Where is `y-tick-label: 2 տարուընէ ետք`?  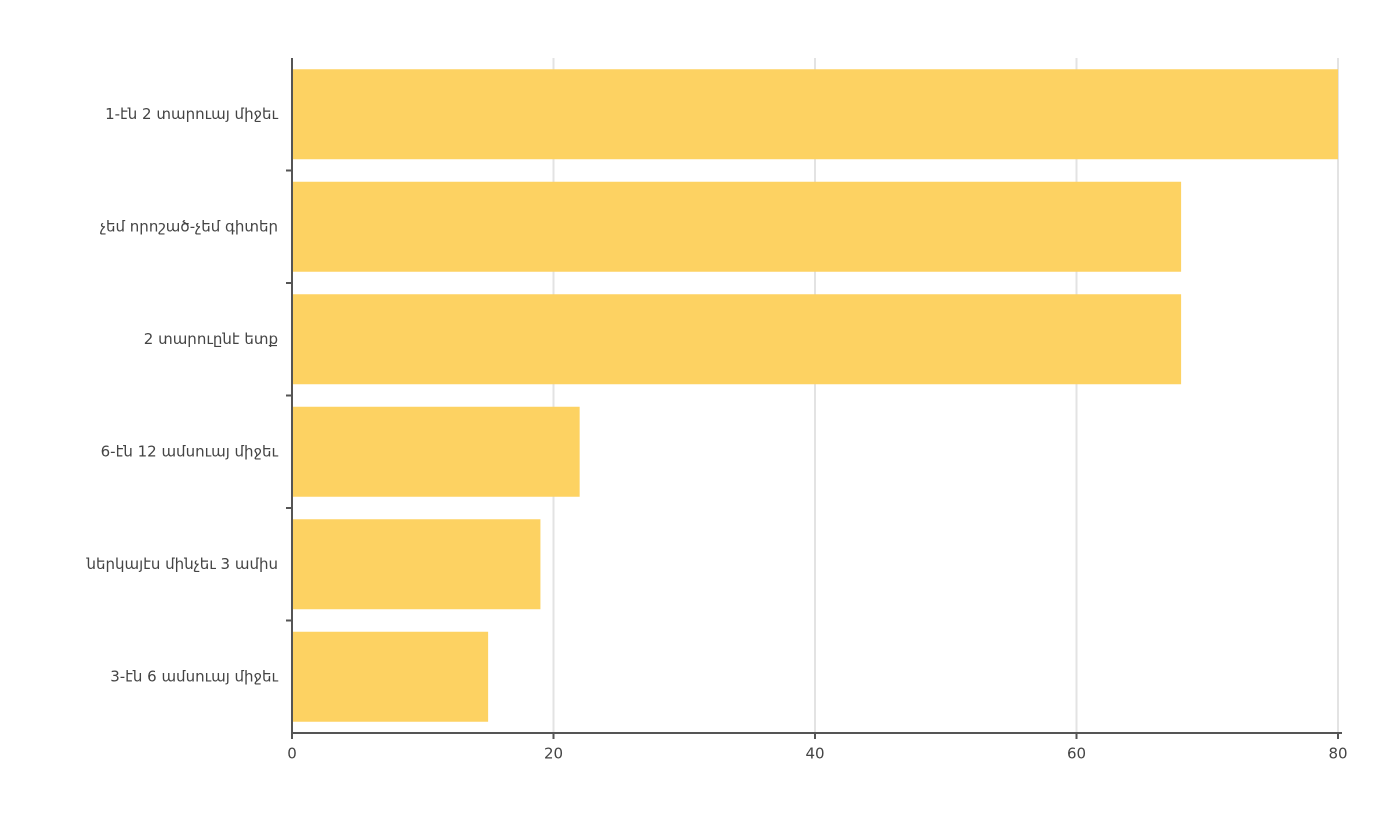 y-tick-label: 2 տարուընէ ետք is located at coordinates (211, 339).